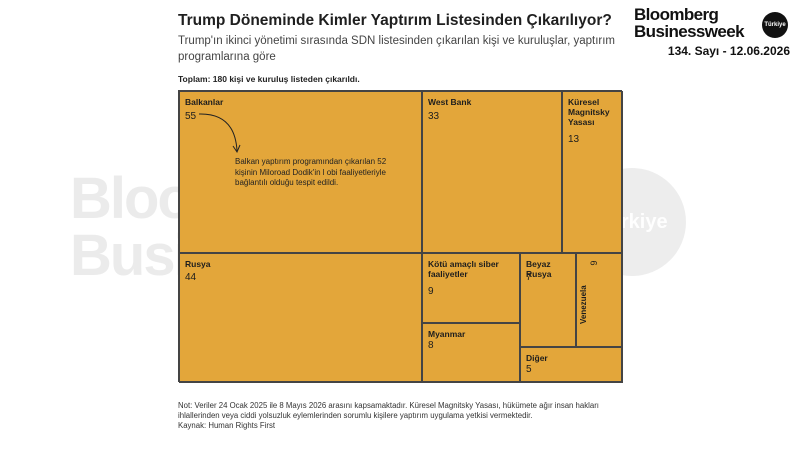 This screenshot has width=800, height=450. What do you see at coordinates (589, 112) in the screenshot?
I see `treemap-label-kuresel-magnitsky-yasasi: Küresel Magnitsky Yasası` at bounding box center [589, 112].